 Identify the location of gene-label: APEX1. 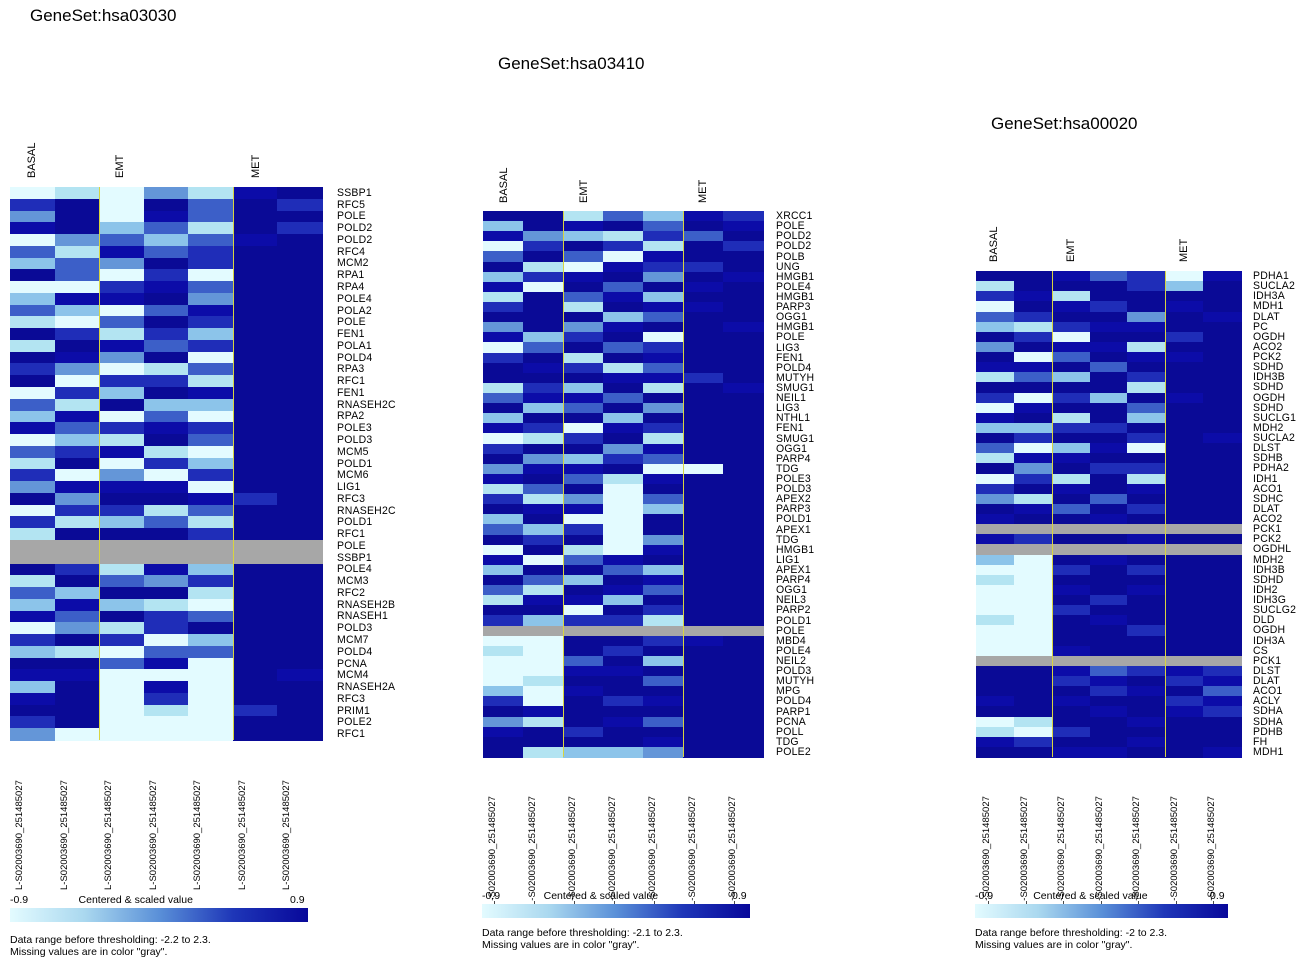
(793, 570).